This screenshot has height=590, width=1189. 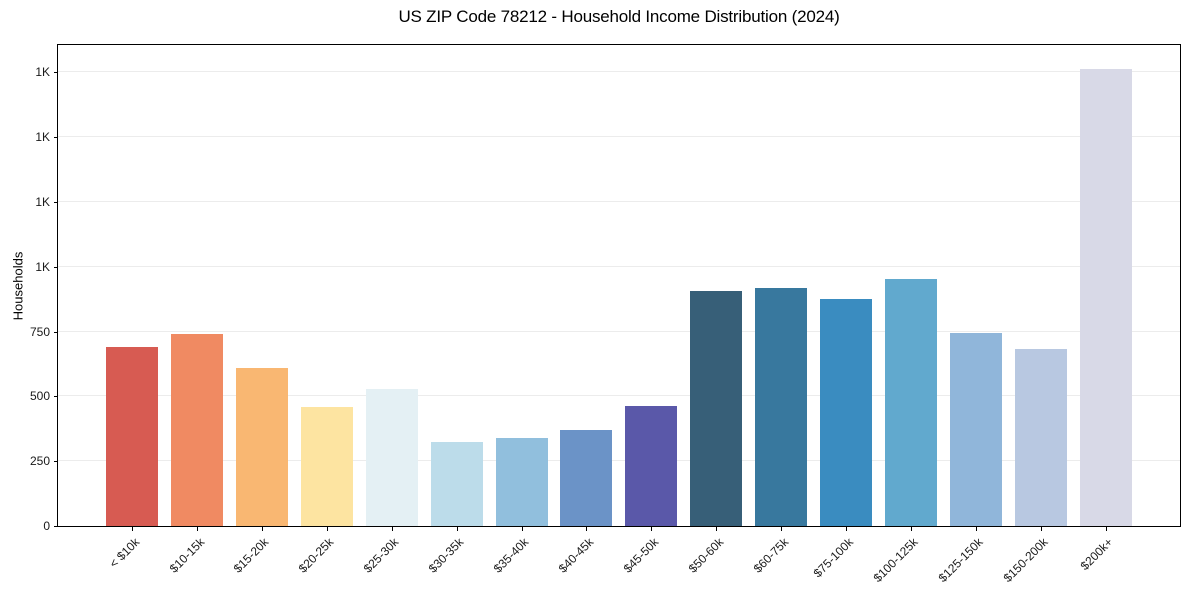 What do you see at coordinates (446, 555) in the screenshot?
I see `x-tick-label: $30-35k` at bounding box center [446, 555].